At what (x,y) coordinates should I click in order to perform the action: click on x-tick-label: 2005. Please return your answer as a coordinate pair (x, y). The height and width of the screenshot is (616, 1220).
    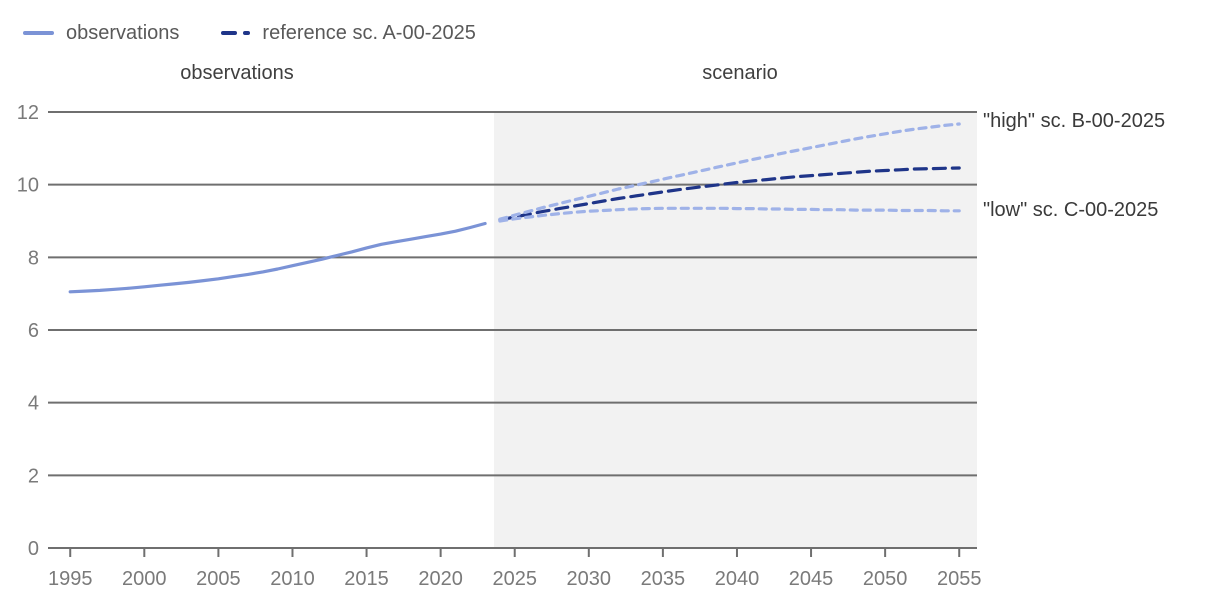
    Looking at the image, I should click on (218, 579).